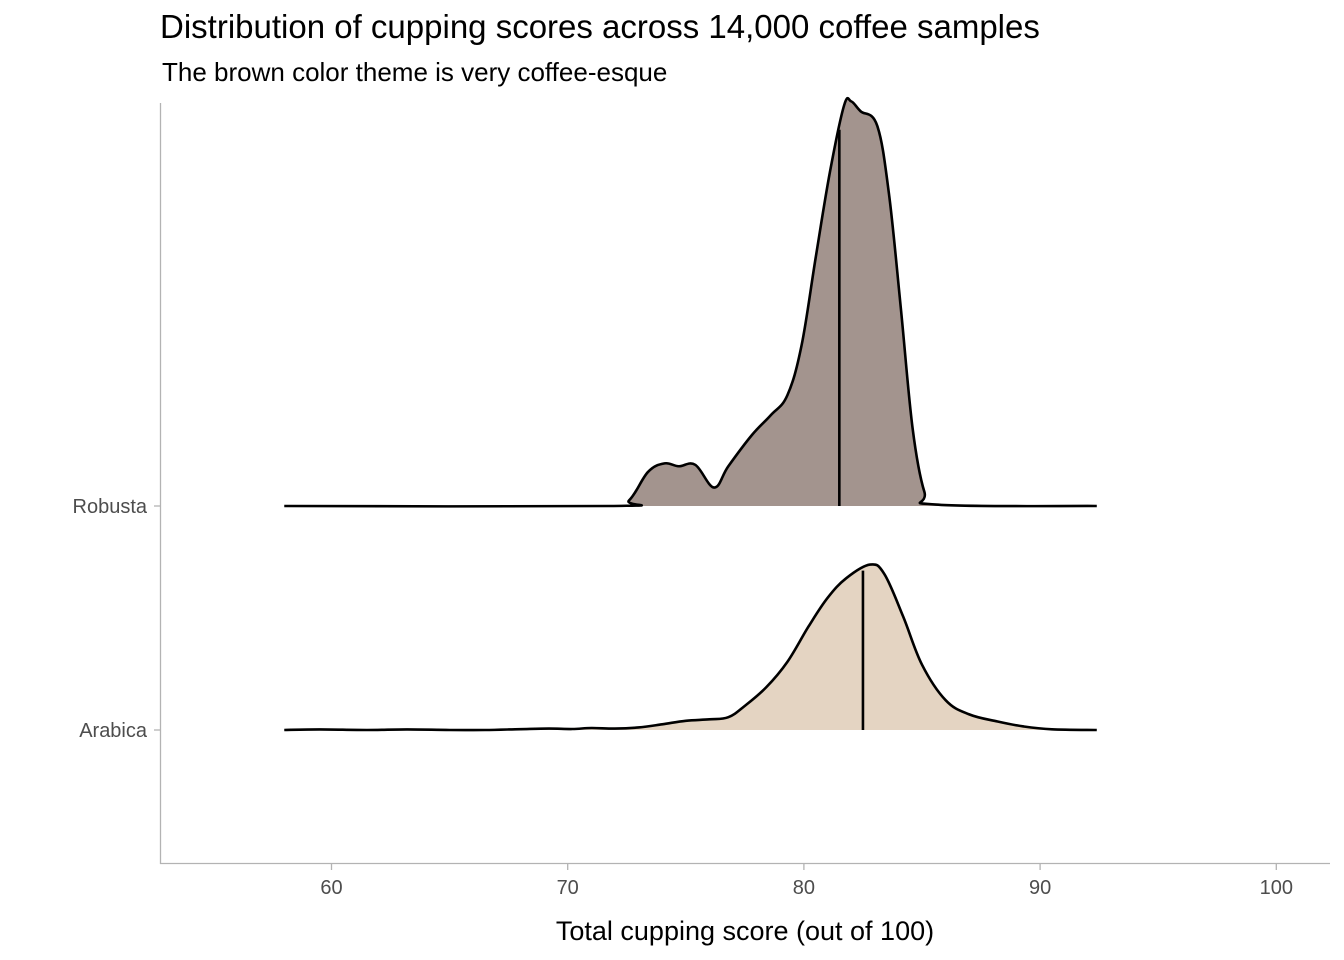 The width and height of the screenshot is (1344, 960). Describe the element at coordinates (110, 507) in the screenshot. I see `y-tick-label-robusta: Robusta` at that location.